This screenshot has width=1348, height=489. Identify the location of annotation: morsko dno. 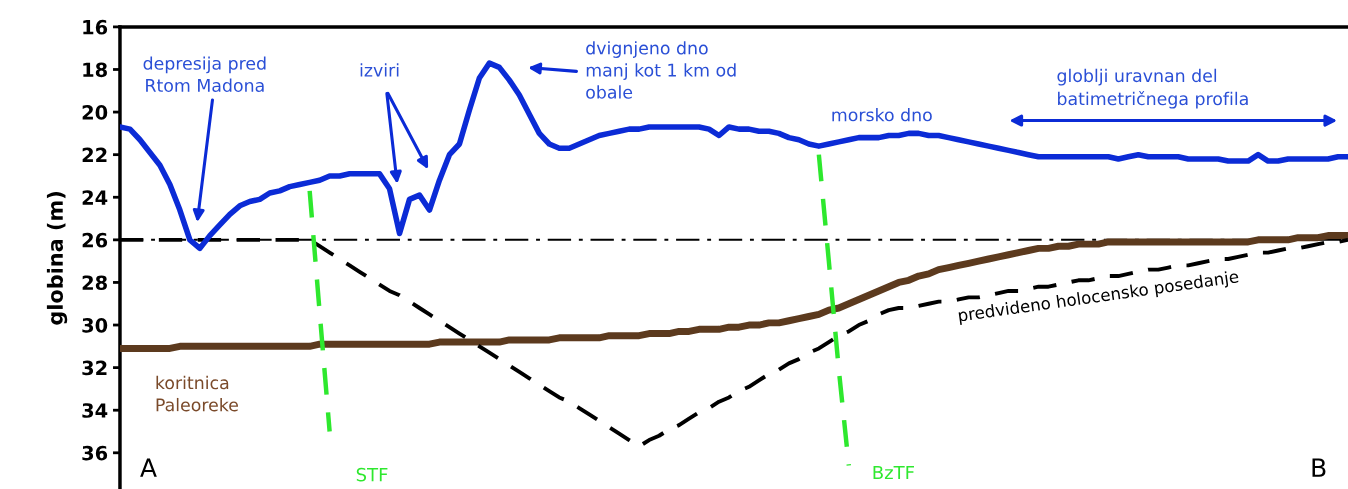
(882, 114).